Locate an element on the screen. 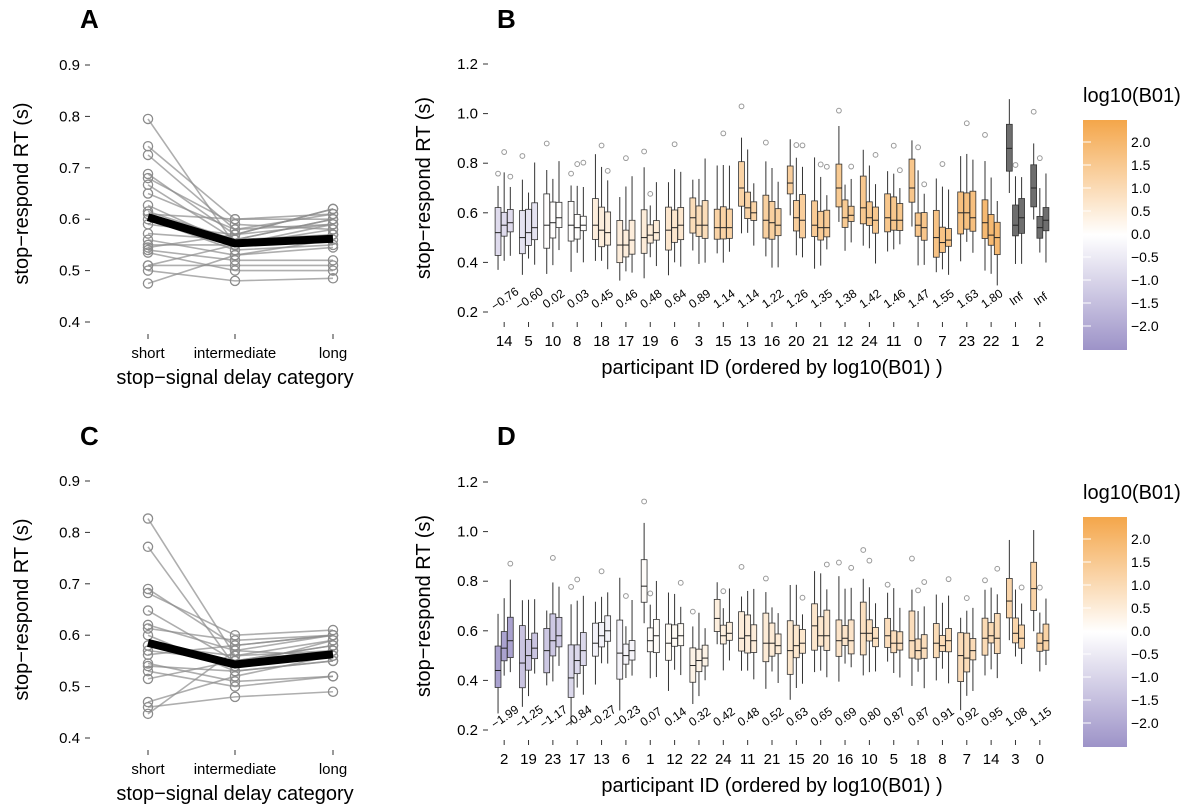 The width and height of the screenshot is (1194, 811). bf-label: 0.45 is located at coordinates (602, 298).